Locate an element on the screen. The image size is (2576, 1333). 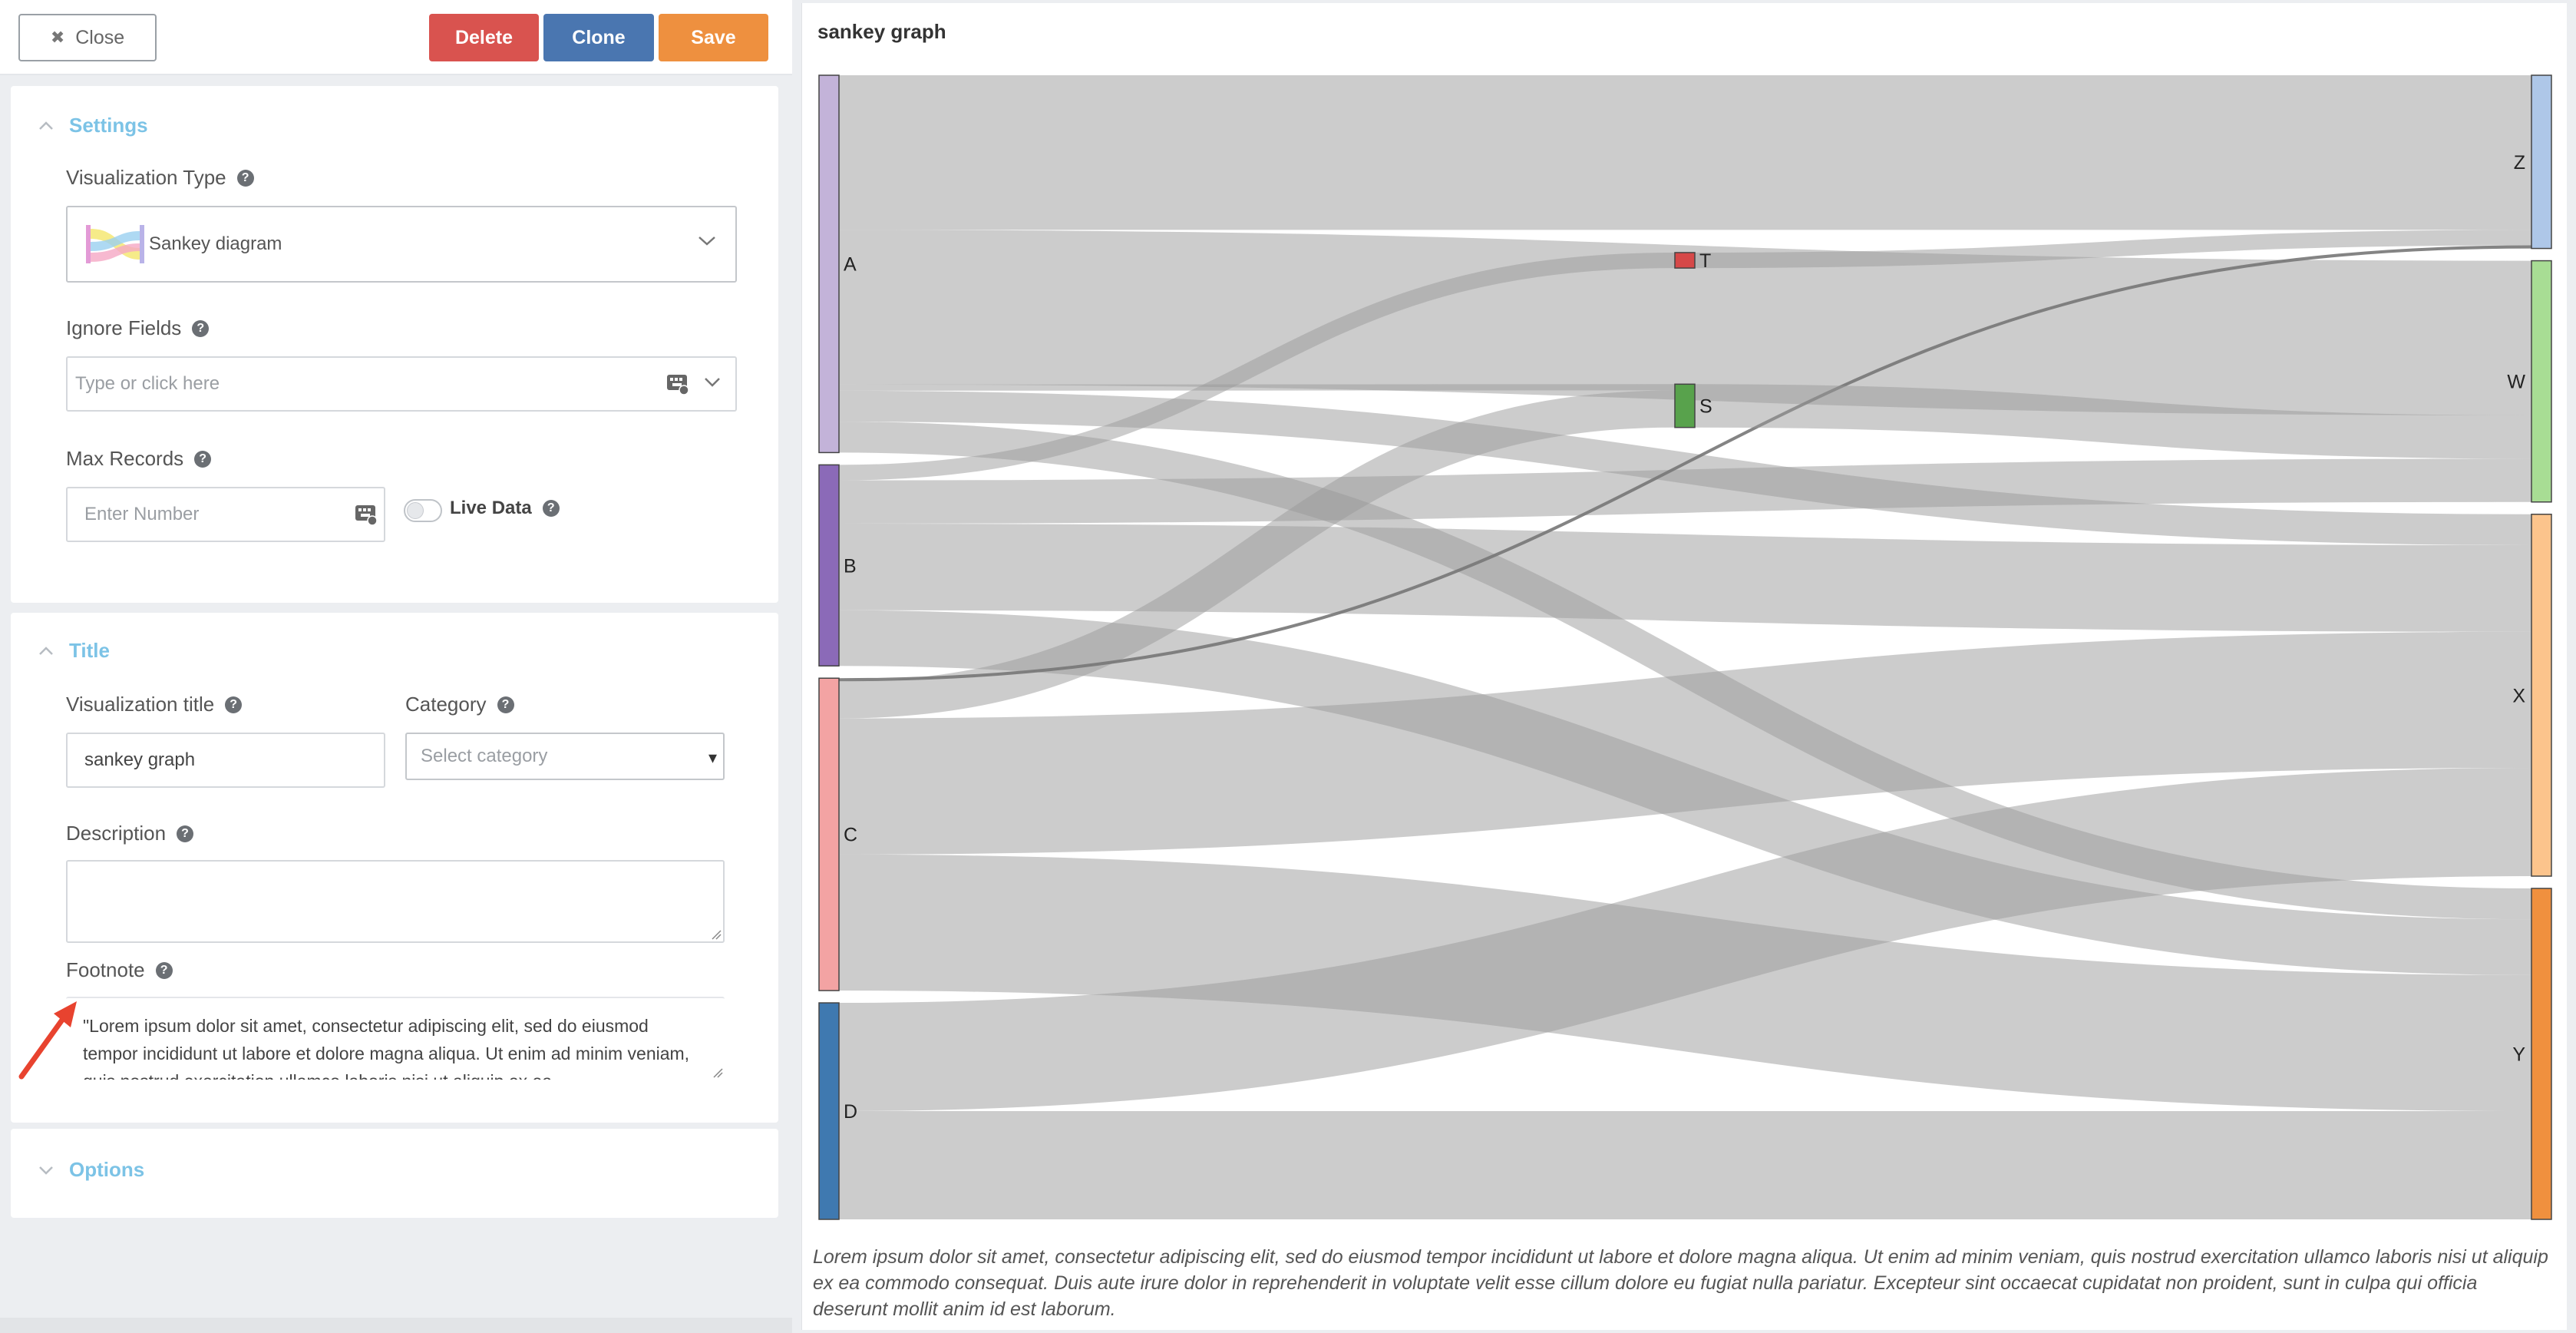
vis-title-label: Visualization title is located at coordinates (140, 705).